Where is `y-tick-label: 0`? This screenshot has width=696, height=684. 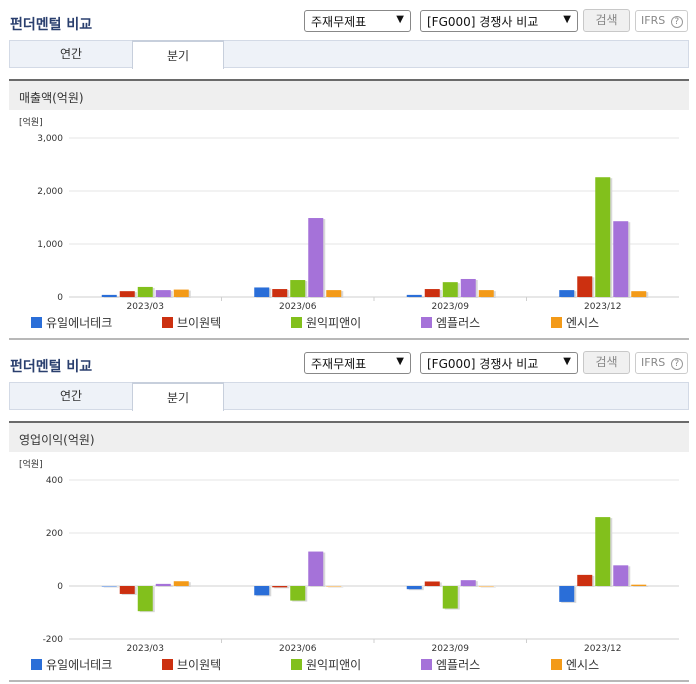 y-tick-label: 0 is located at coordinates (60, 298).